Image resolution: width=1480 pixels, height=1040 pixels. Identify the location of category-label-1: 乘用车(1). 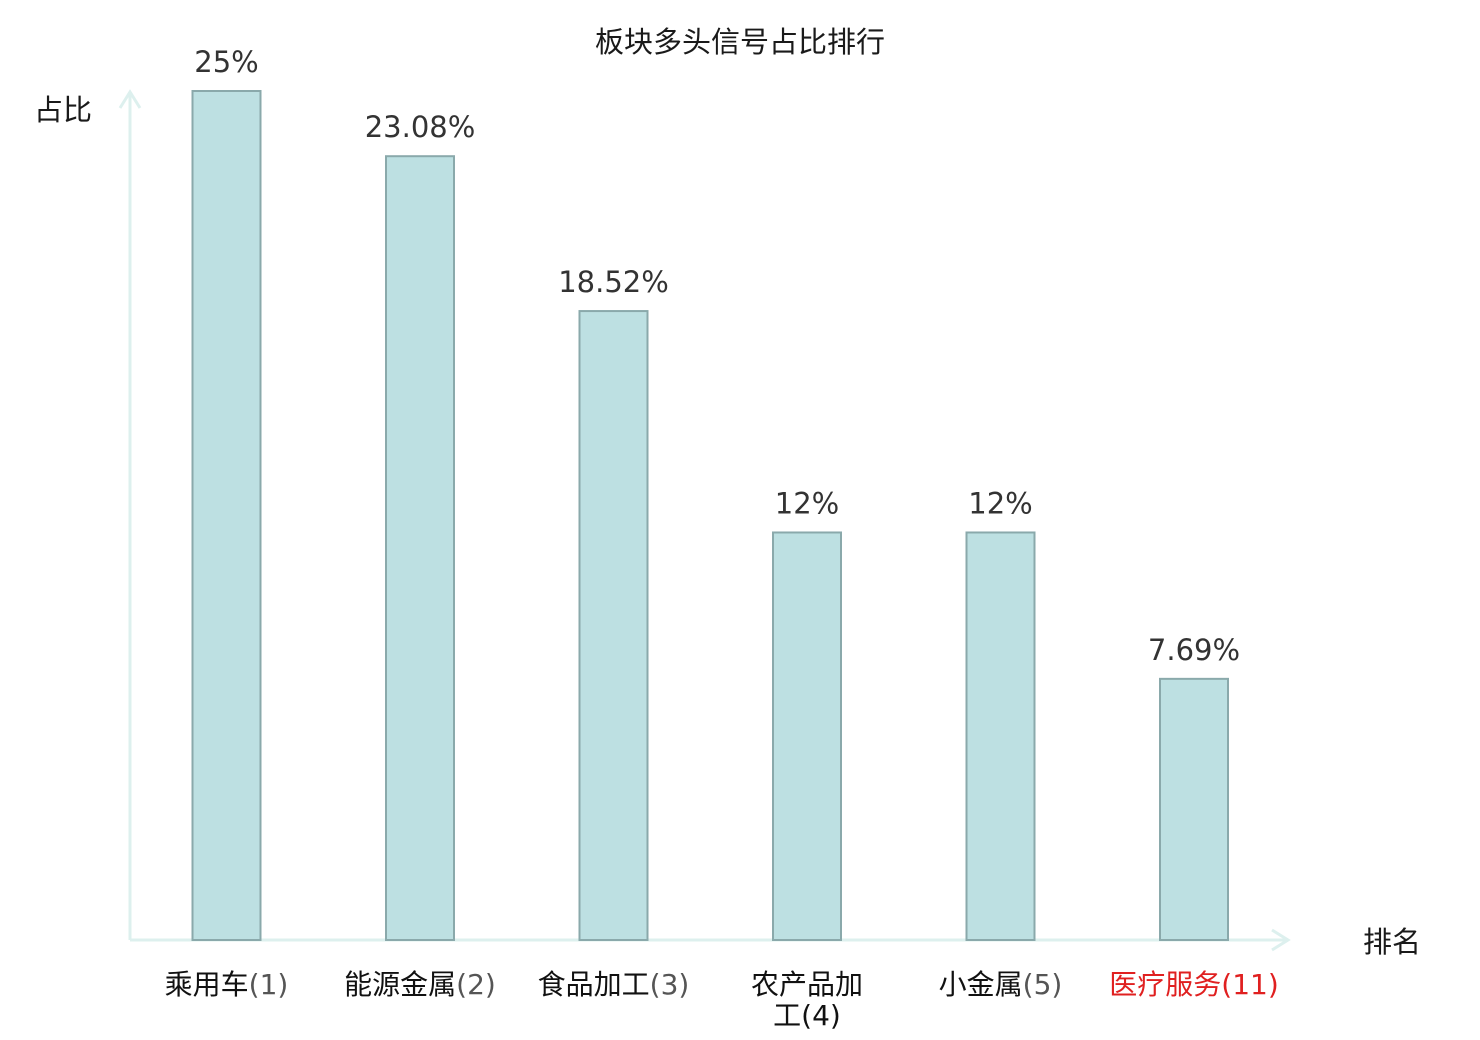
(227, 984).